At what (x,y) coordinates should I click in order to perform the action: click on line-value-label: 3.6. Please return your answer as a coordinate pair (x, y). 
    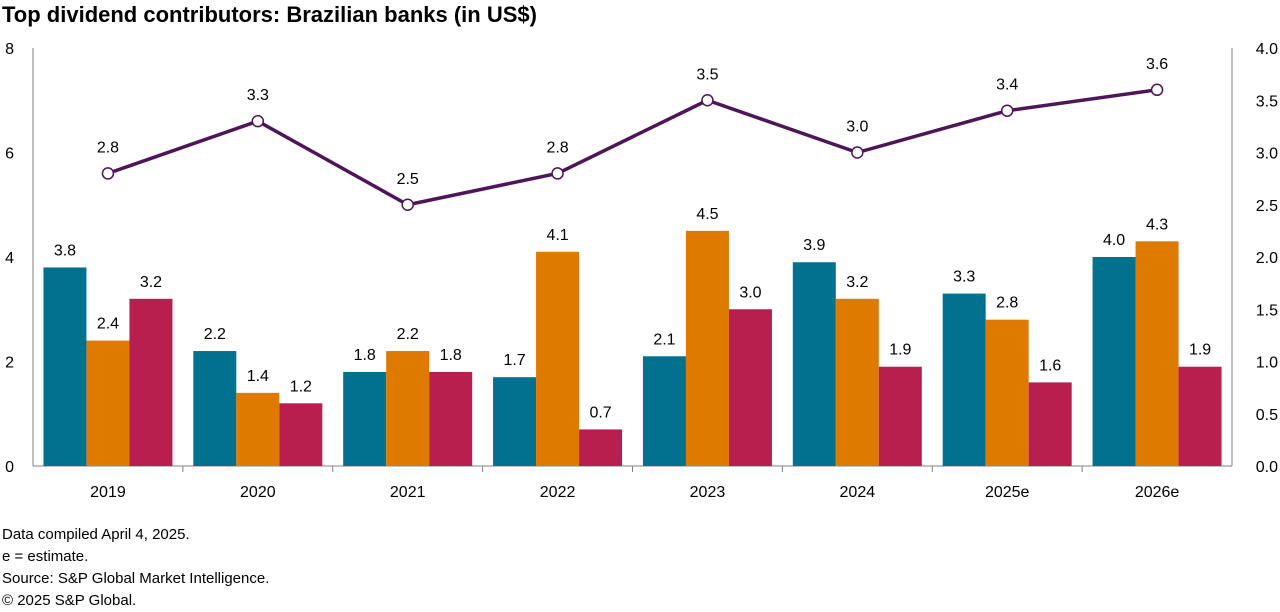
    Looking at the image, I should click on (1157, 64).